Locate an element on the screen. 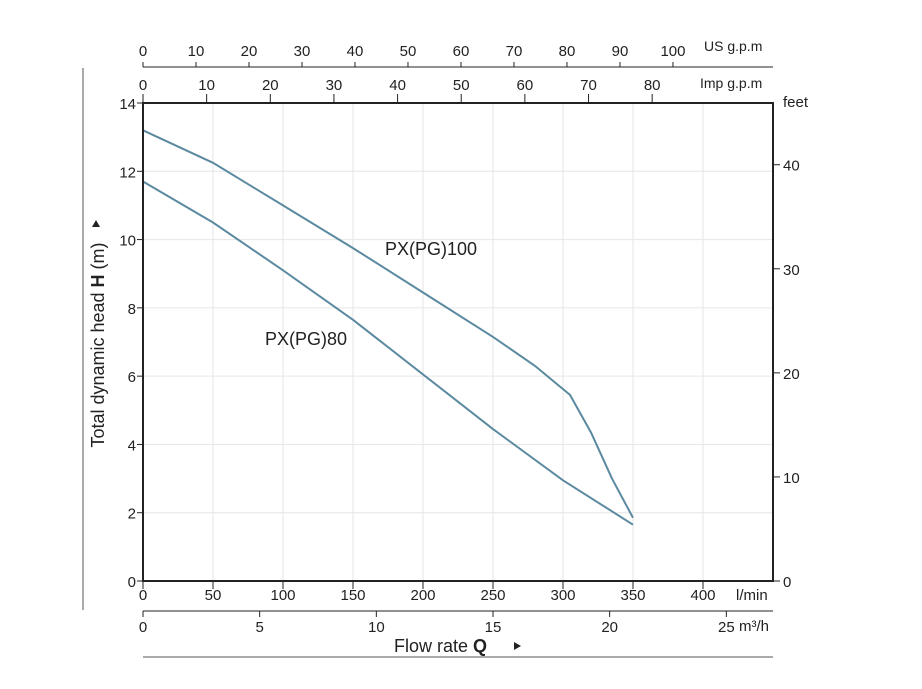  us-gpm-tick-label: 30 is located at coordinates (302, 51).